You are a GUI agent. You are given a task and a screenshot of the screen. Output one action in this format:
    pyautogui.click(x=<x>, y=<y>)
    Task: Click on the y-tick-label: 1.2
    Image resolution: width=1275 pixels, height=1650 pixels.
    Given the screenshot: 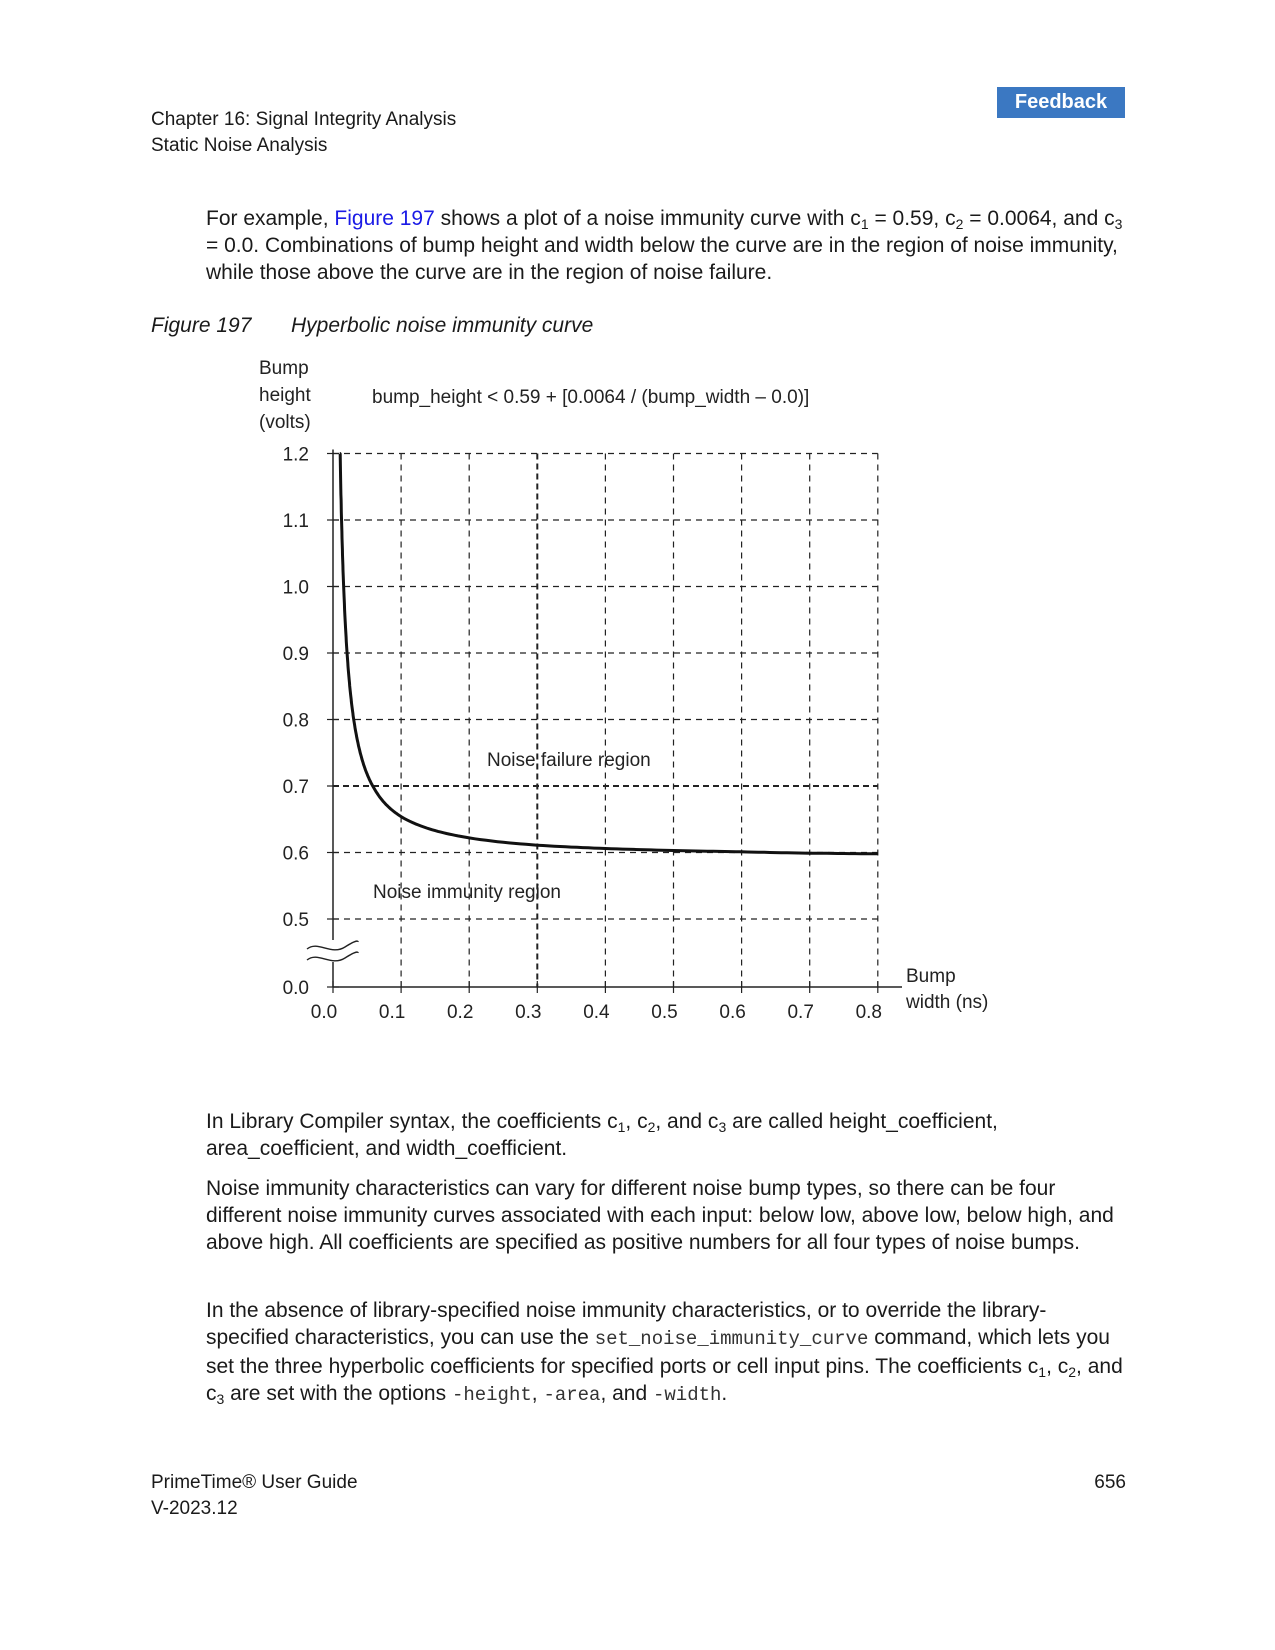 What is the action you would take?
    pyautogui.click(x=296, y=455)
    